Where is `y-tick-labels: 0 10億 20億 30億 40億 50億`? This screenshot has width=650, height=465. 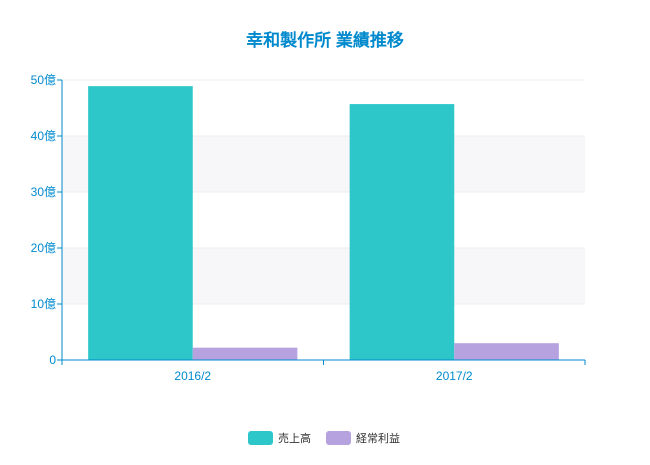 y-tick-labels: 0 10億 20億 30億 40億 50億 is located at coordinates (44, 220).